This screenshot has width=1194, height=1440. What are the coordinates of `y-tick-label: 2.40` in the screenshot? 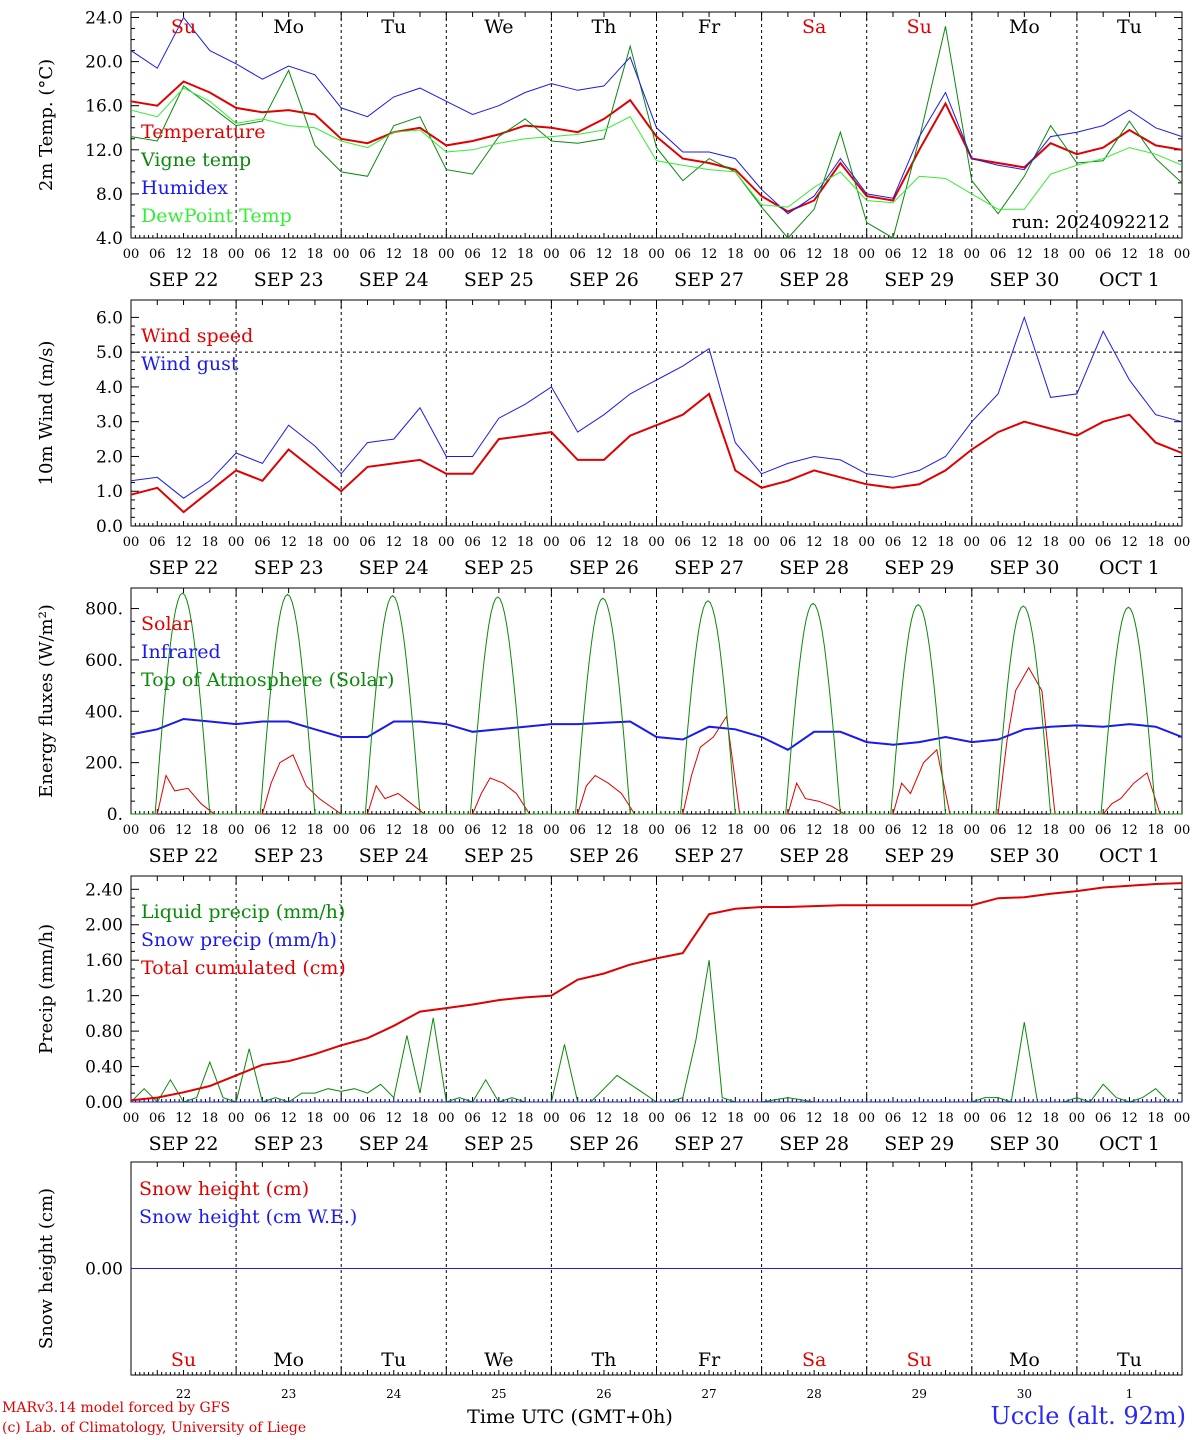 It's located at (104, 890).